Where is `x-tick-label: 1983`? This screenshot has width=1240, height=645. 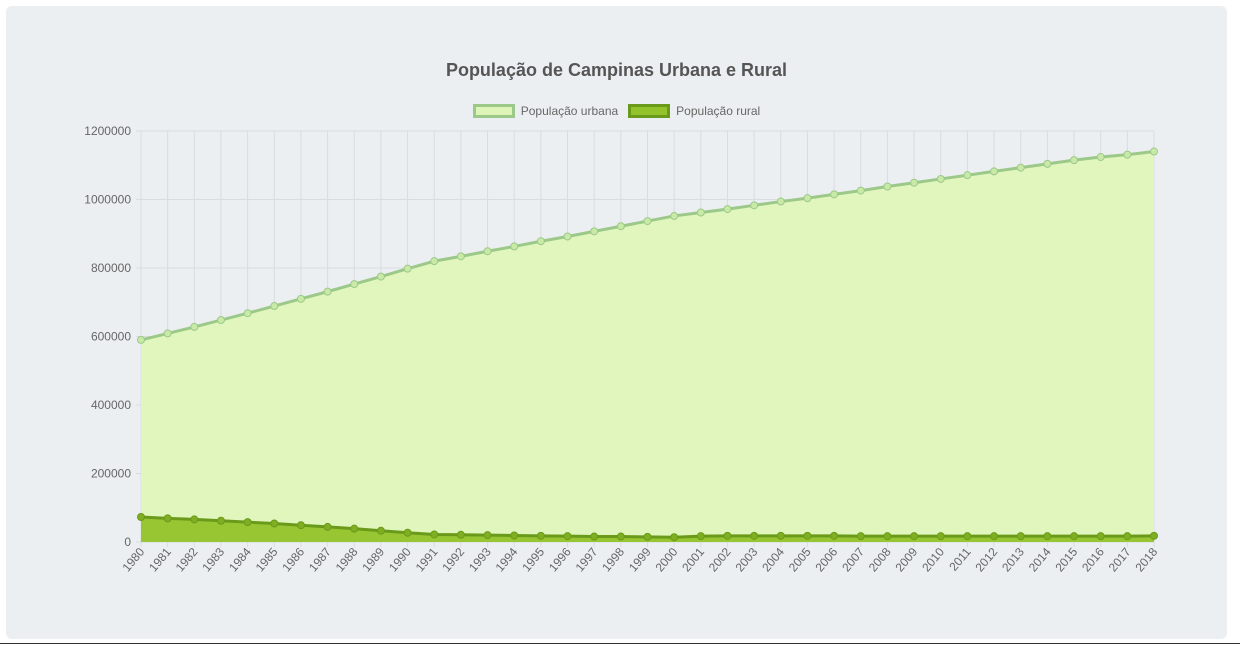
x-tick-label: 1983 is located at coordinates (213, 560).